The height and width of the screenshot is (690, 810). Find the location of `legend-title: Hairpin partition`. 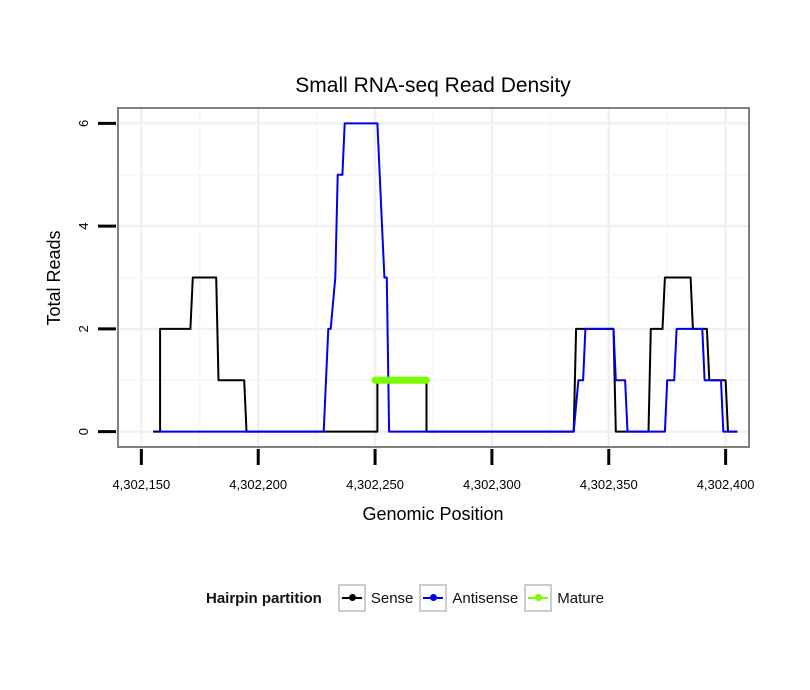

legend-title: Hairpin partition is located at coordinates (264, 598).